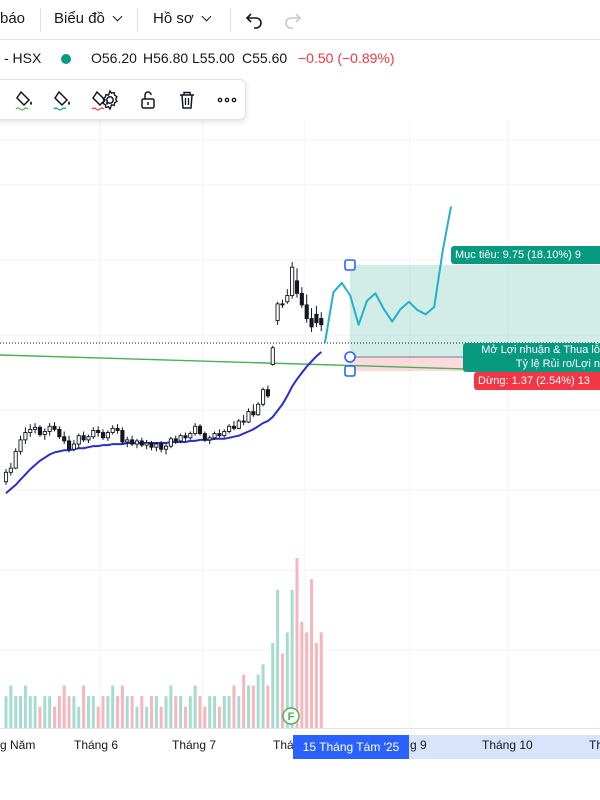 Image resolution: width=600 pixels, height=800 pixels. Describe the element at coordinates (101, 100) in the screenshot. I see `text-color-icon` at that location.